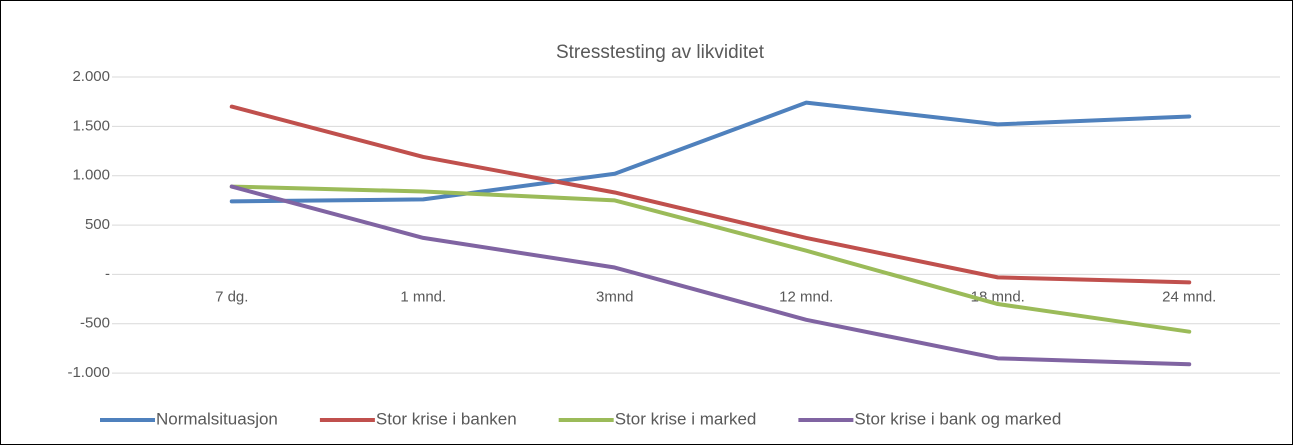  Describe the element at coordinates (97, 224) in the screenshot. I see `y-tick-label: 500` at that location.